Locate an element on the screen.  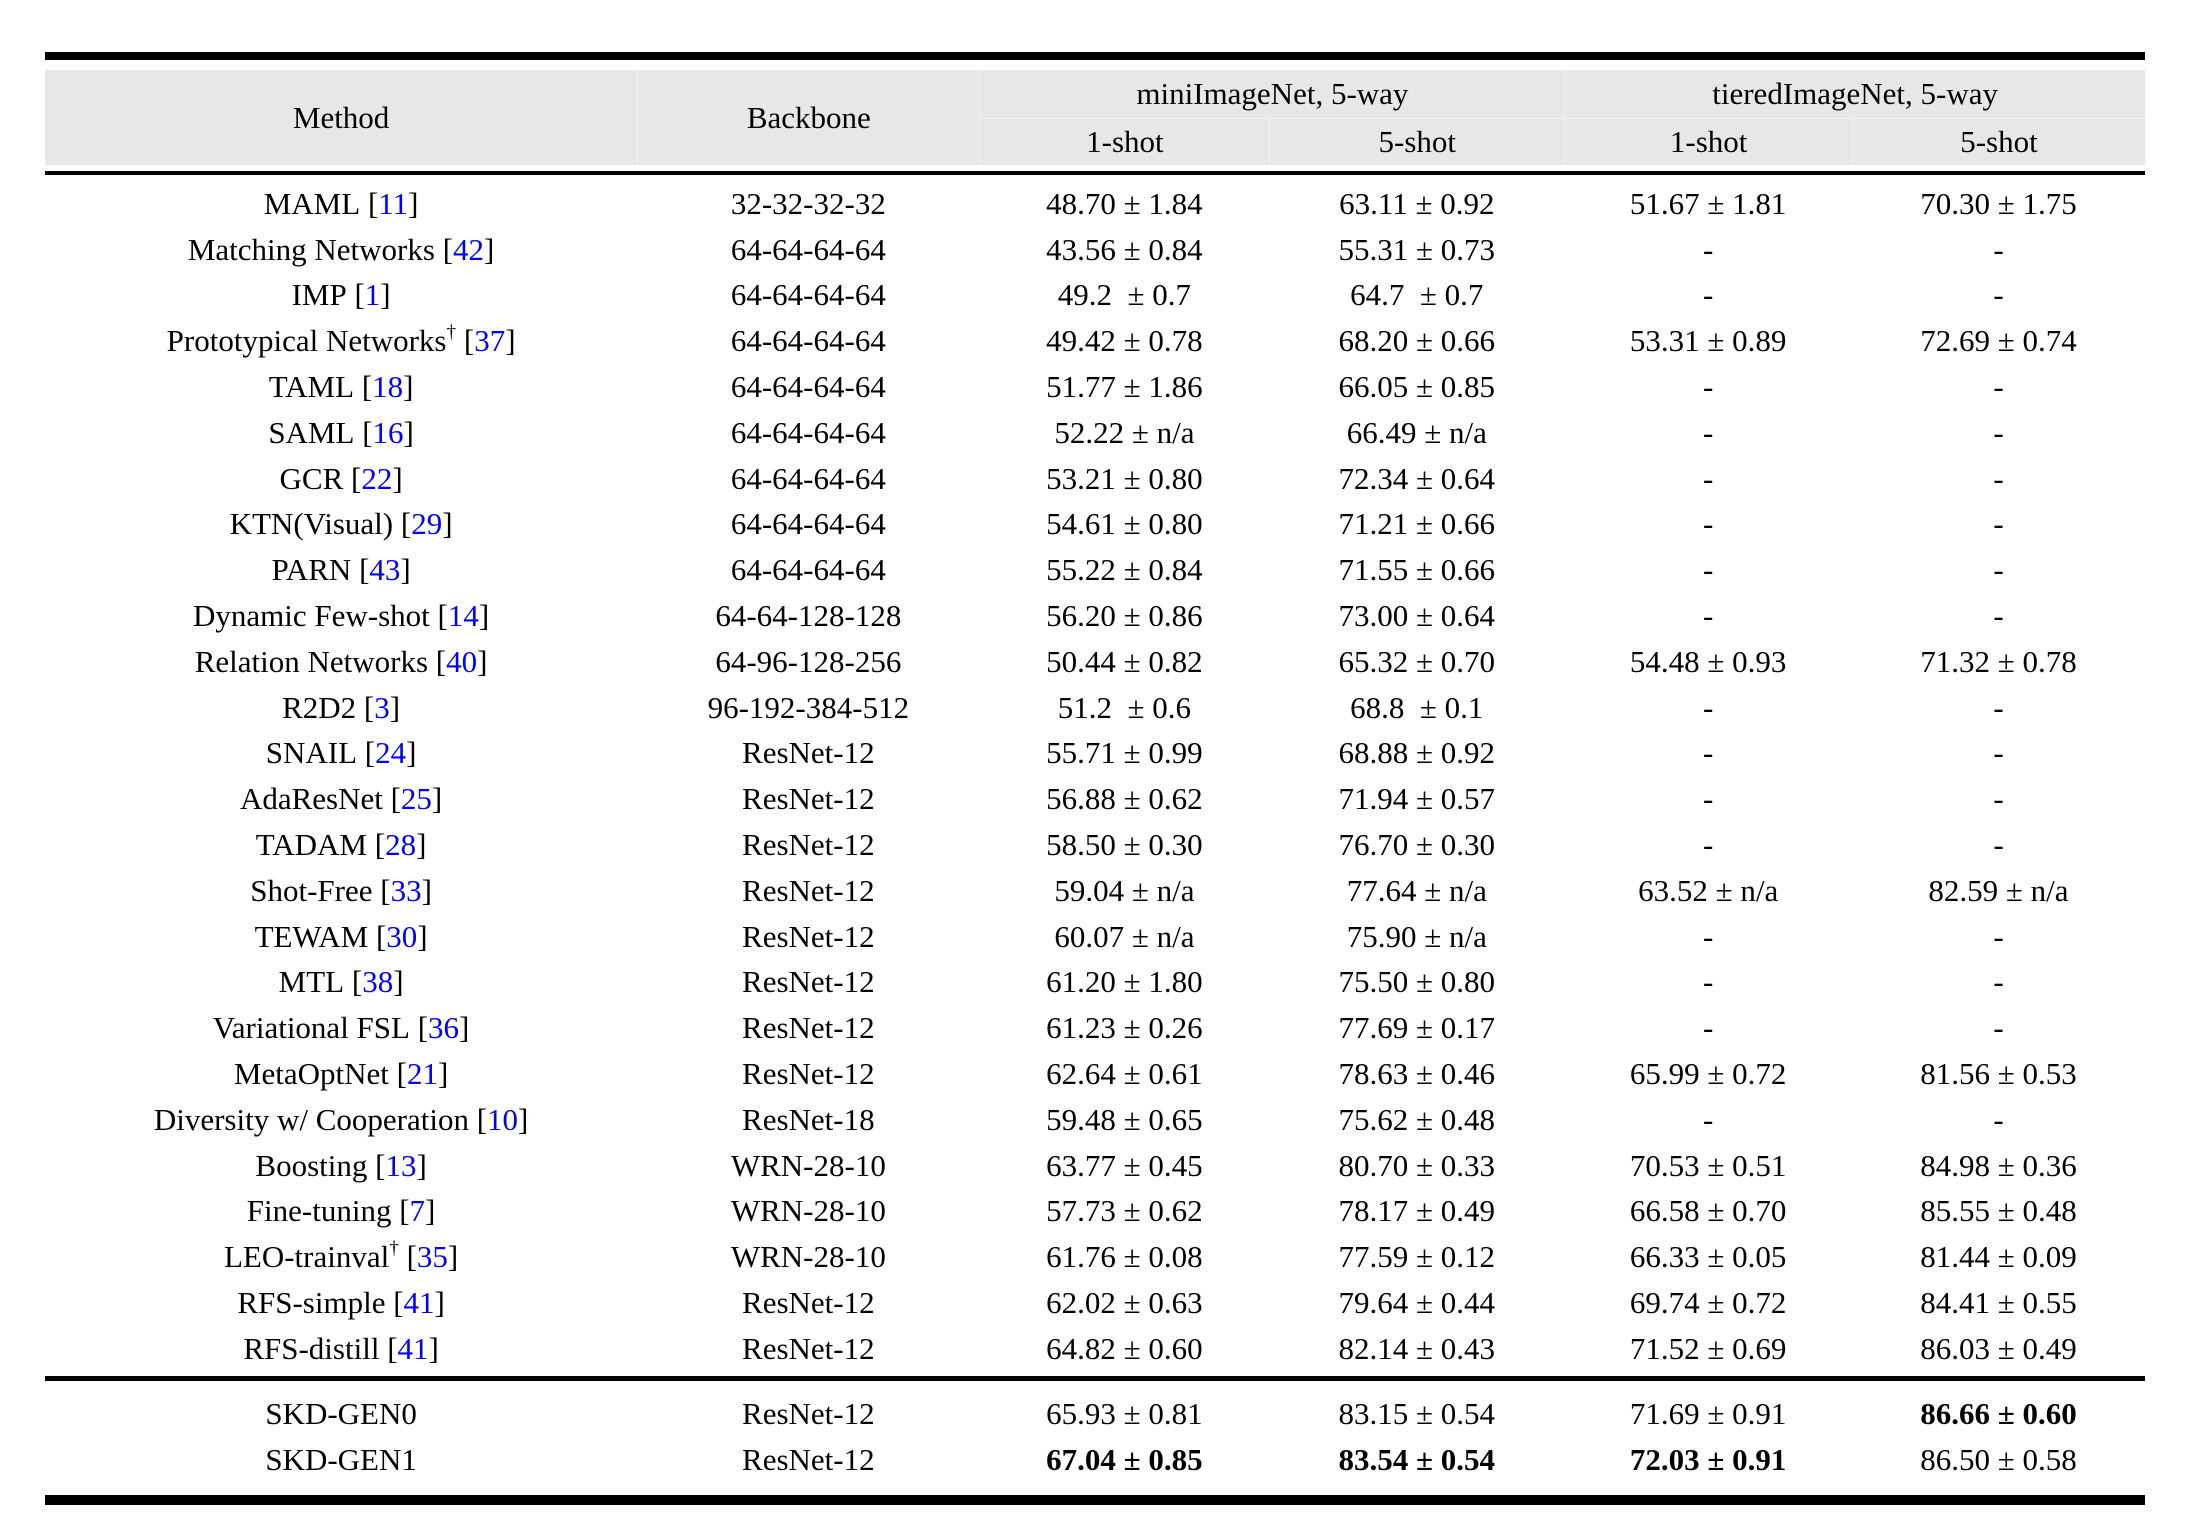
citation-ref: 28 is located at coordinates (401, 845).